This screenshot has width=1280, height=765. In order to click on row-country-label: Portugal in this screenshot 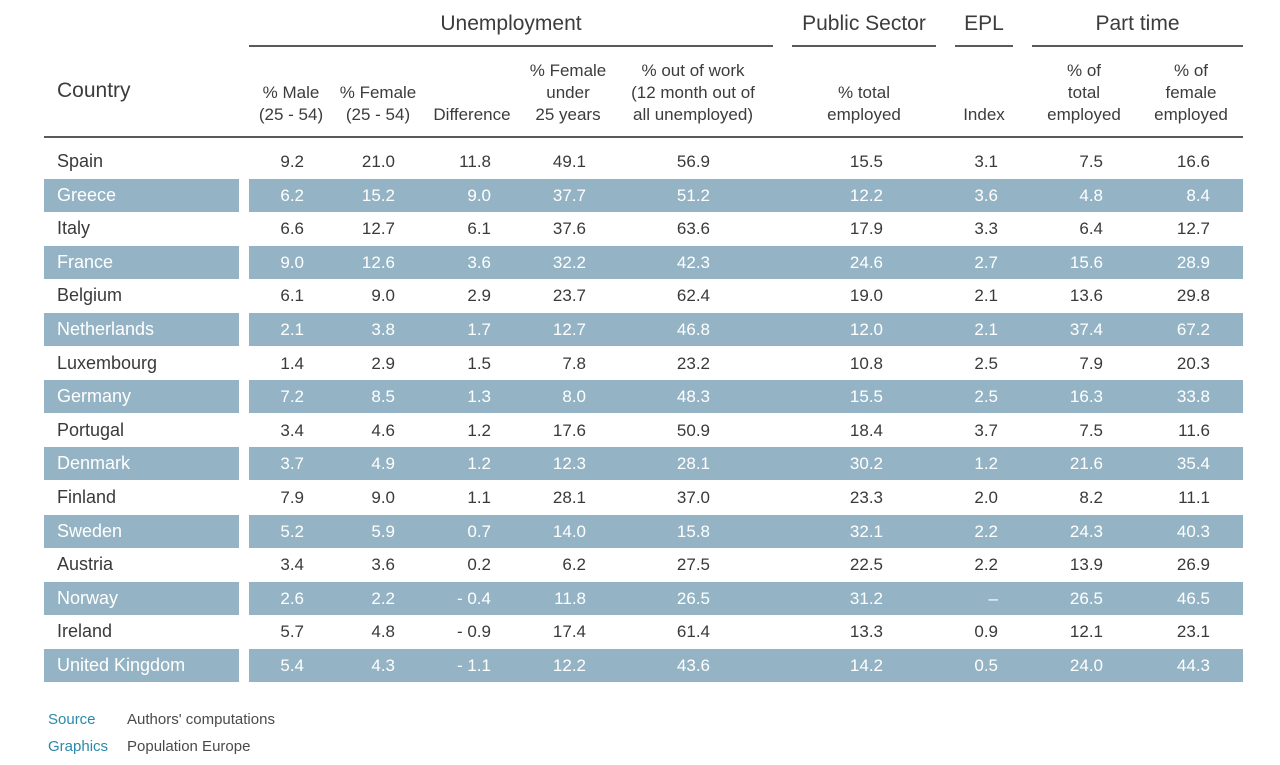, I will do `click(91, 430)`.